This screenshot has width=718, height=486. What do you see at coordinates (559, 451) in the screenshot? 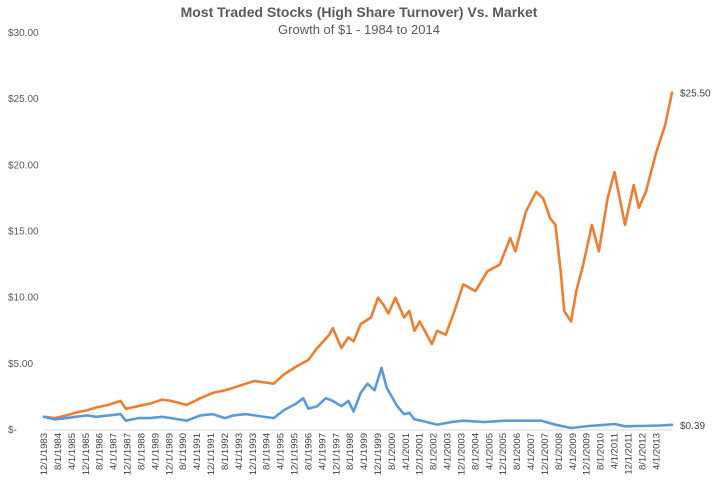
I see `x-tick-label: 8/1/2008` at bounding box center [559, 451].